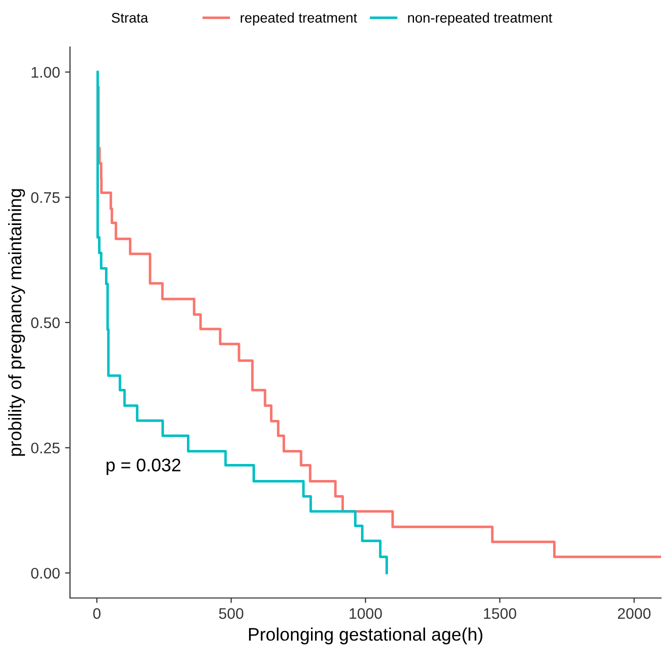 The image size is (669, 653). Describe the element at coordinates (16, 322) in the screenshot. I see `y-axis-title: probility of pregnancy maintaining` at that location.